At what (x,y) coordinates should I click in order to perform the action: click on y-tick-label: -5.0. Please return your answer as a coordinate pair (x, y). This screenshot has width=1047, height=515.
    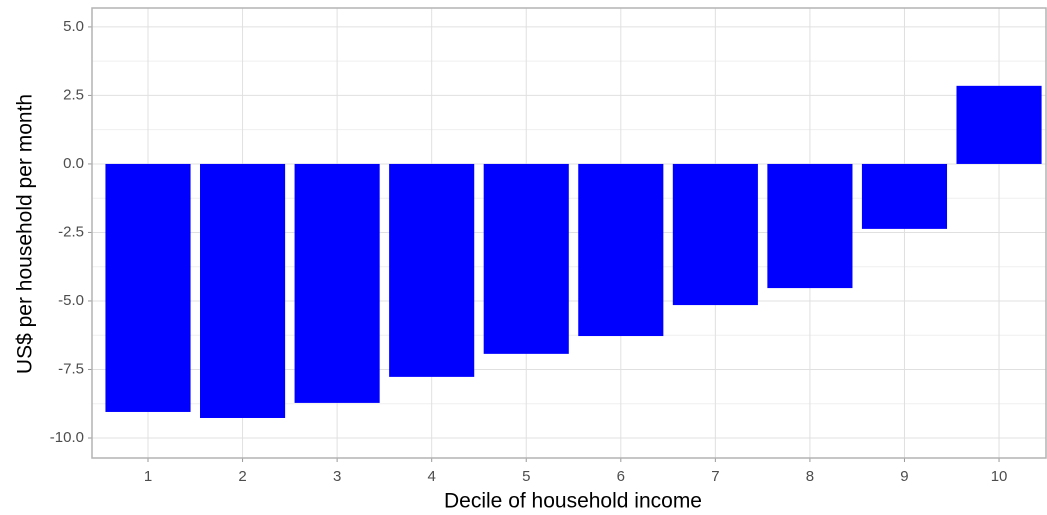
    Looking at the image, I should click on (71, 300).